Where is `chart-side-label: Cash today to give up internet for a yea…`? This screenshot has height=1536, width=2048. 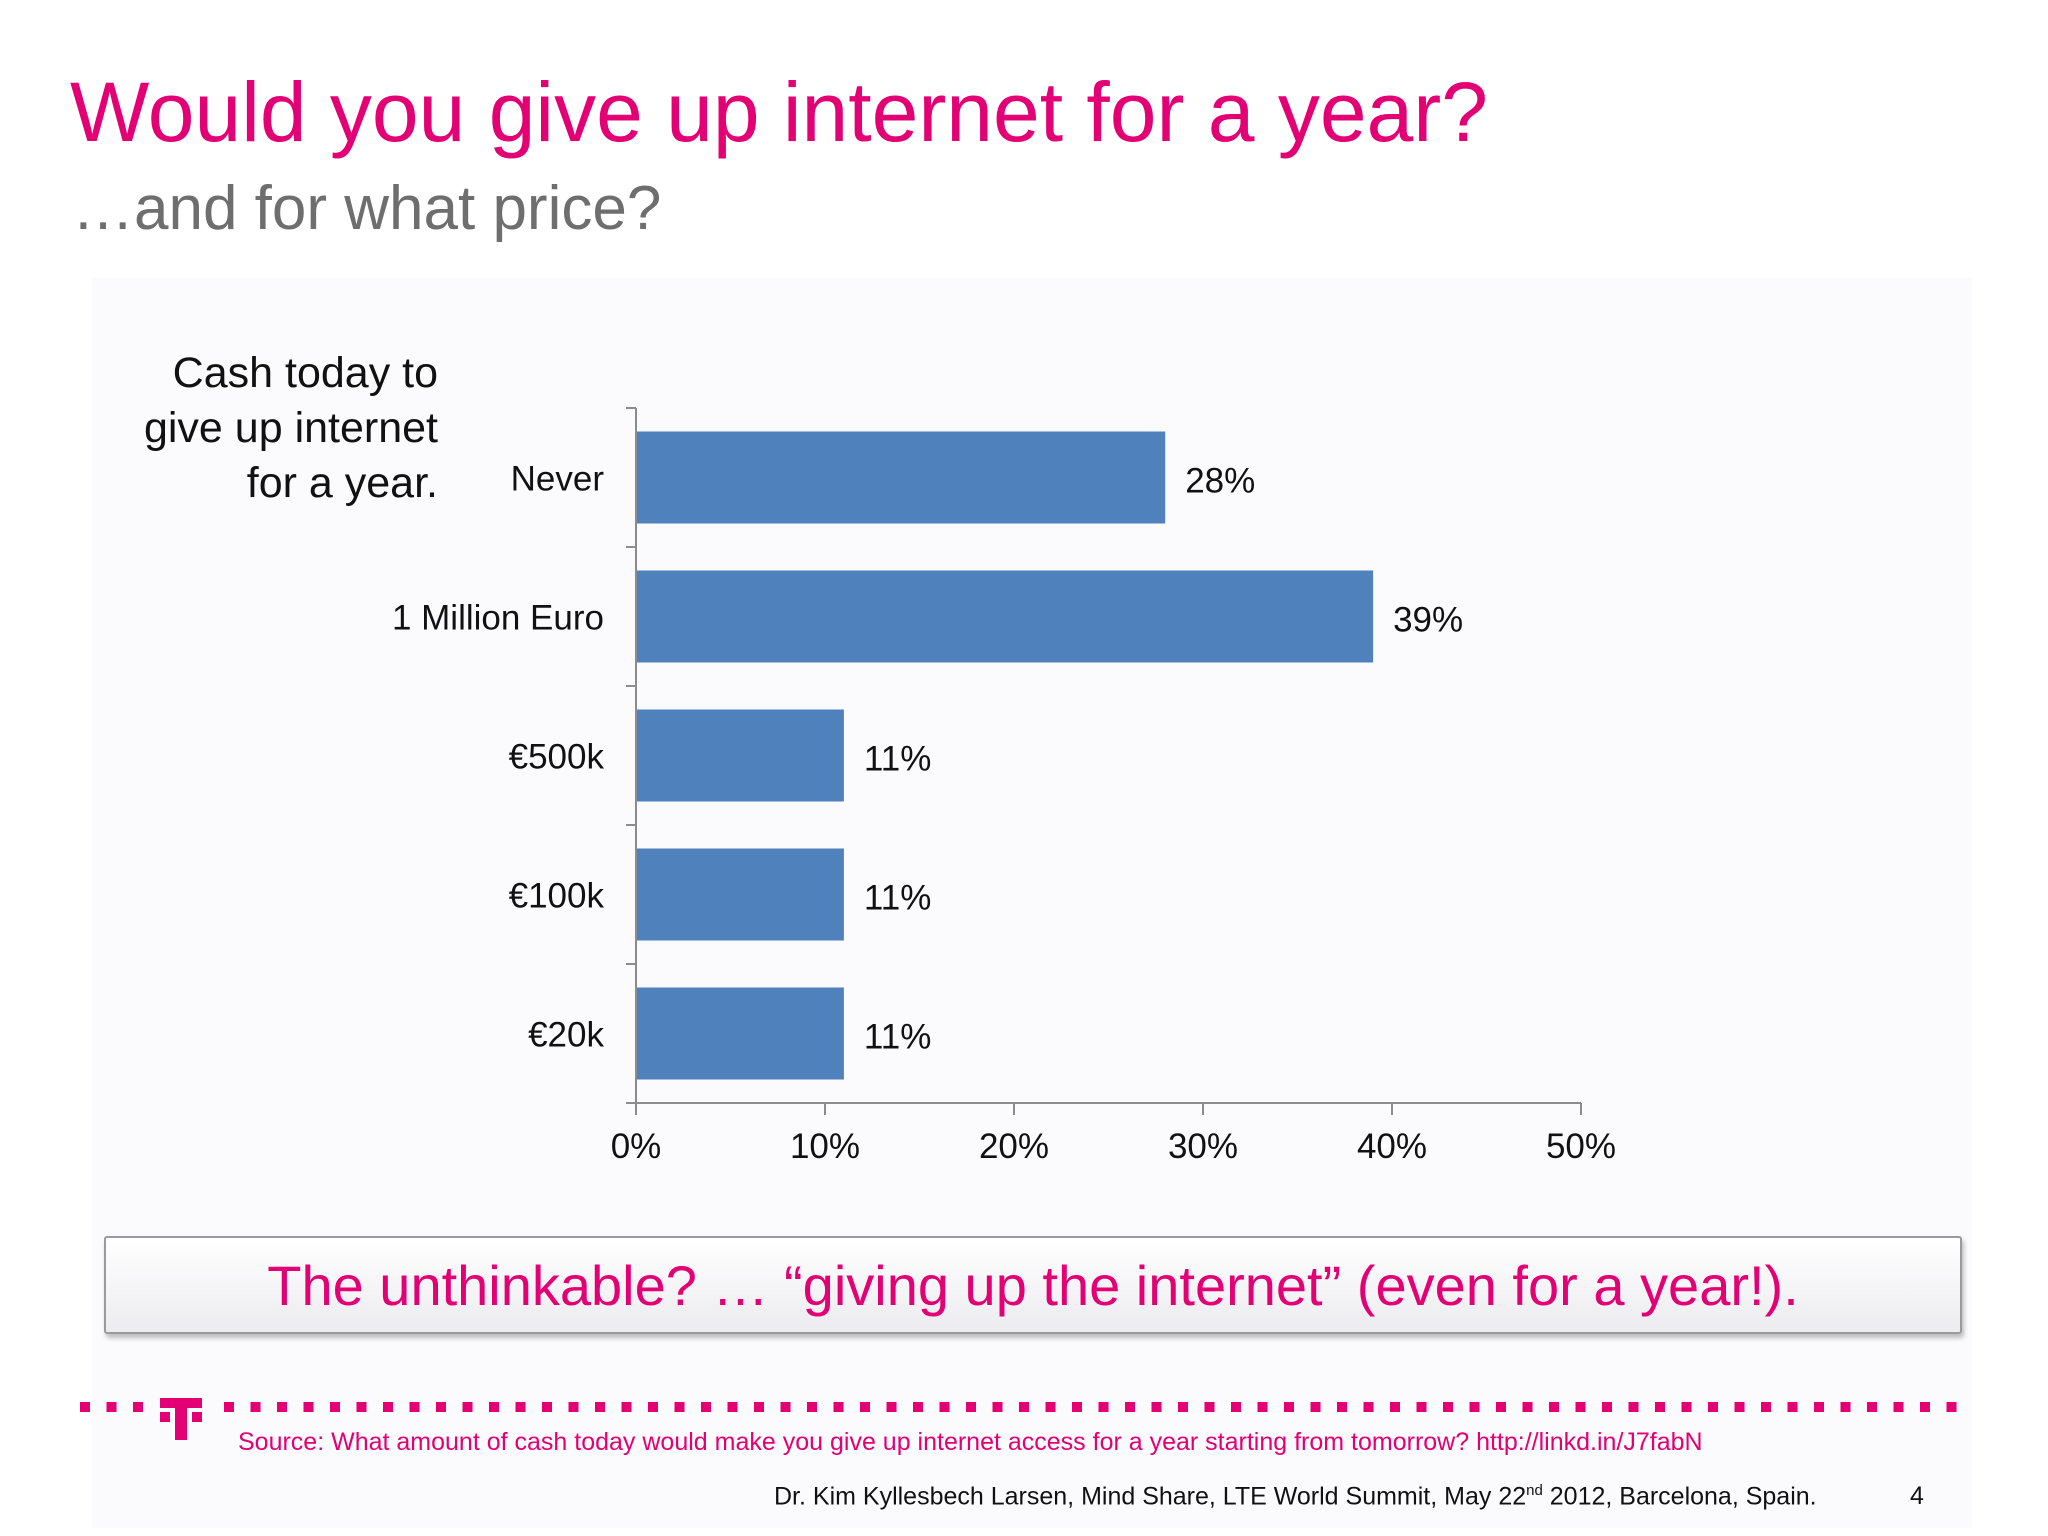 chart-side-label: Cash today to give up internet for a yea… is located at coordinates (291, 428).